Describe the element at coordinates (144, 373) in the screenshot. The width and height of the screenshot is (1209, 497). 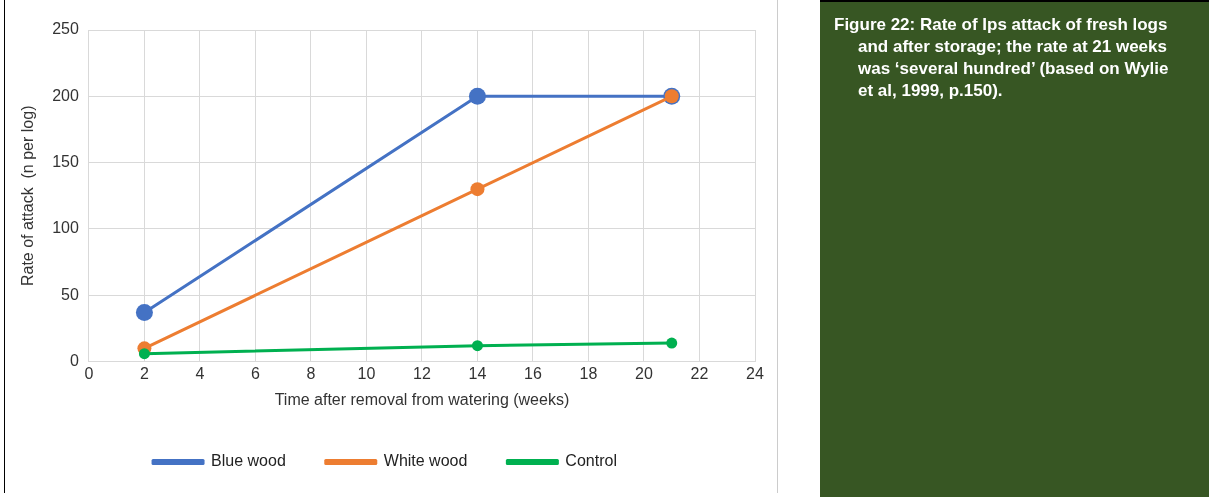
I see `x-tick-label: 2` at that location.